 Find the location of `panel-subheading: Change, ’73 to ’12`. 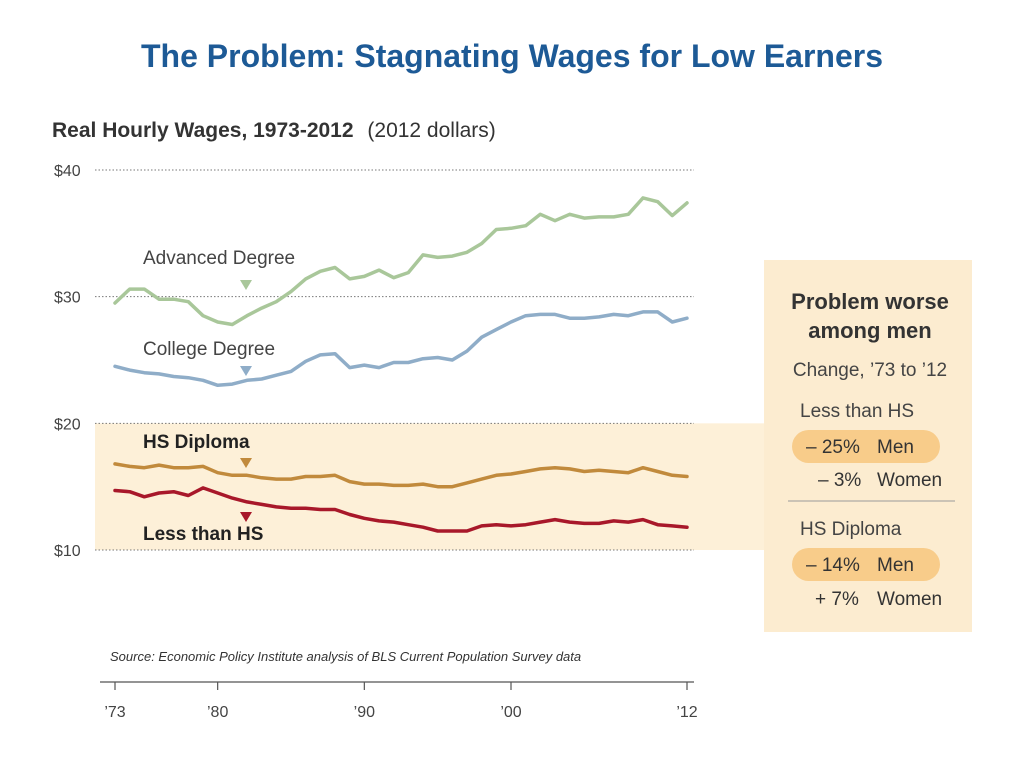

panel-subheading: Change, ’73 to ’12 is located at coordinates (870, 370).